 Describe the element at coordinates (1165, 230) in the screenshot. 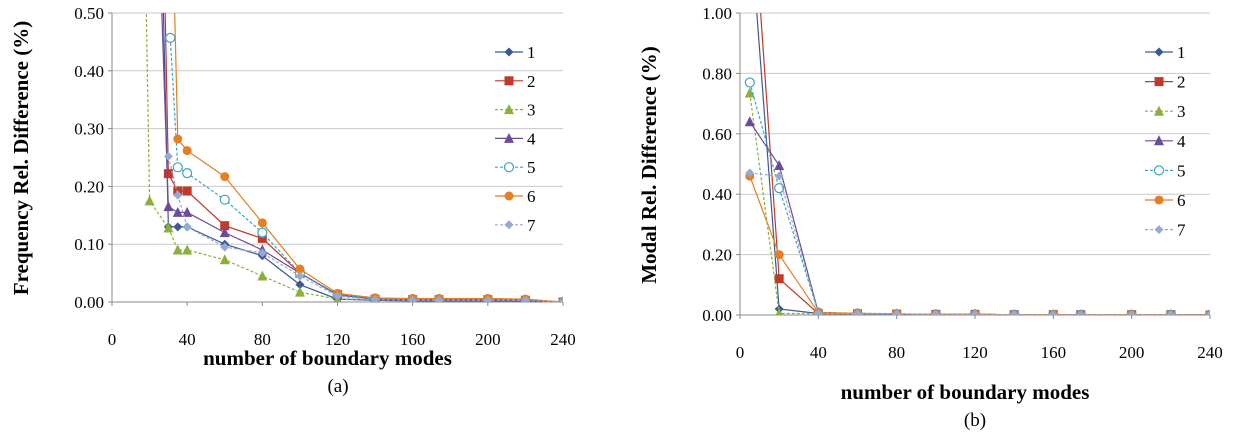

I see `legend-item: 7` at that location.